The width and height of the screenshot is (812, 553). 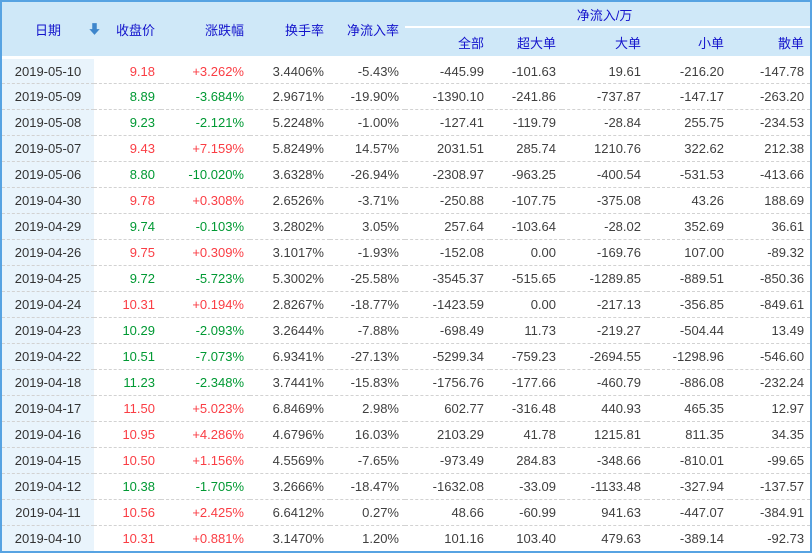 What do you see at coordinates (127, 356) in the screenshot?
I see `cell-close: 10.51` at bounding box center [127, 356].